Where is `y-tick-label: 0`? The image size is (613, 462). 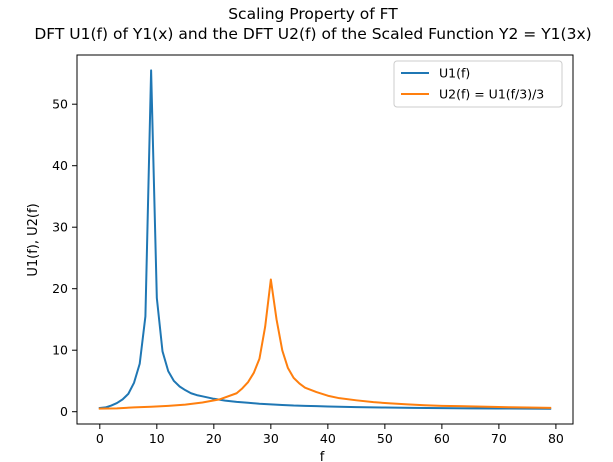
y-tick-label: 0 is located at coordinates (64, 411).